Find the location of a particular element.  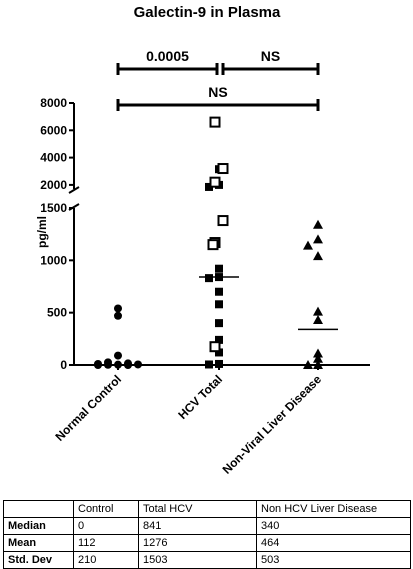

comparison-brackets: 0.0005 NS NS is located at coordinates (218, 79).